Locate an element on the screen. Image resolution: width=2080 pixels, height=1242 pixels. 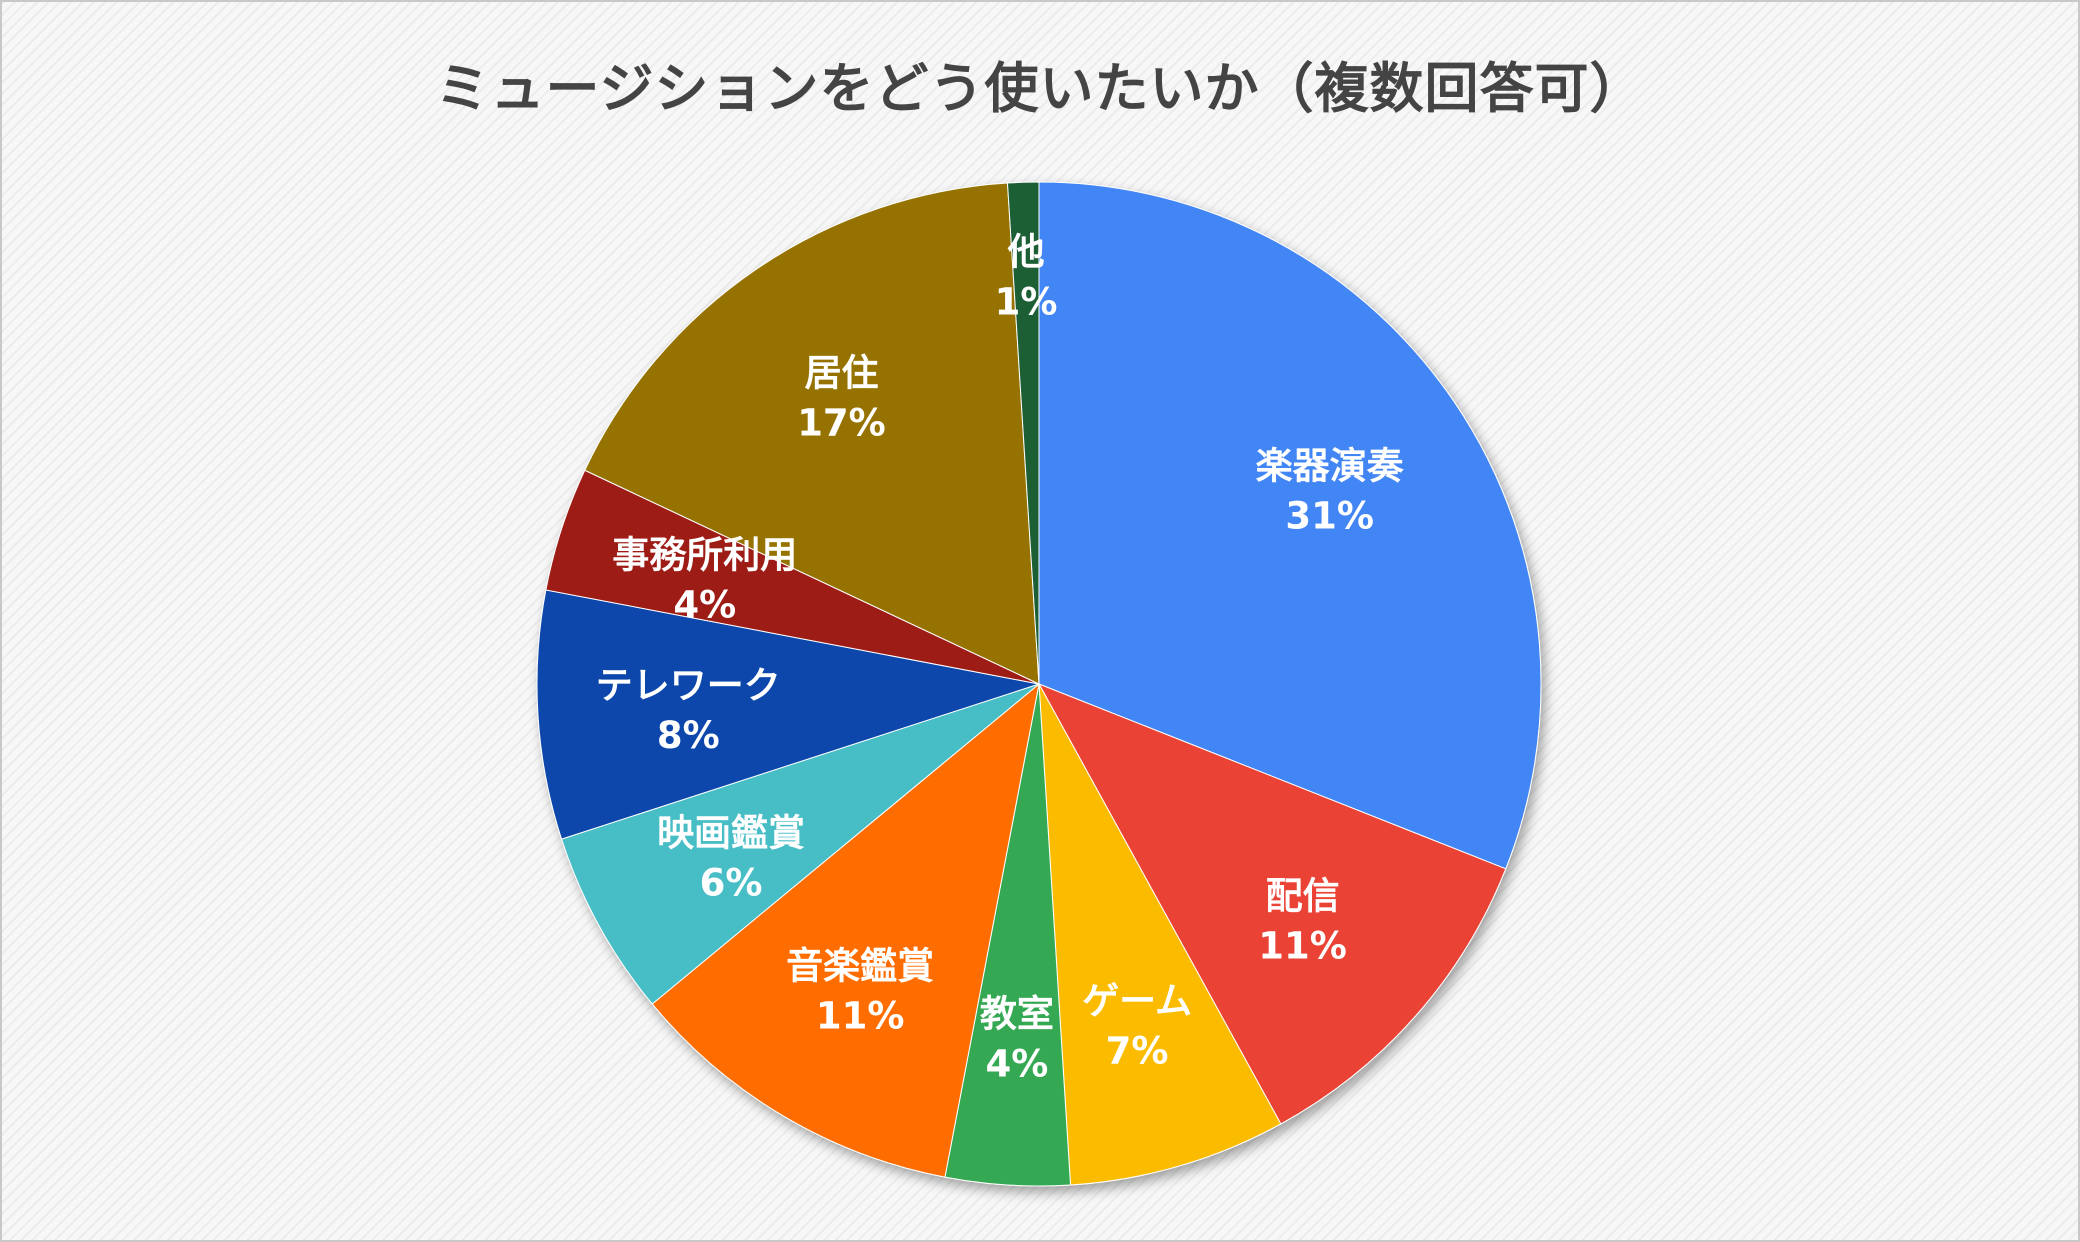
slice-category-label: 他 is located at coordinates (1026, 252).